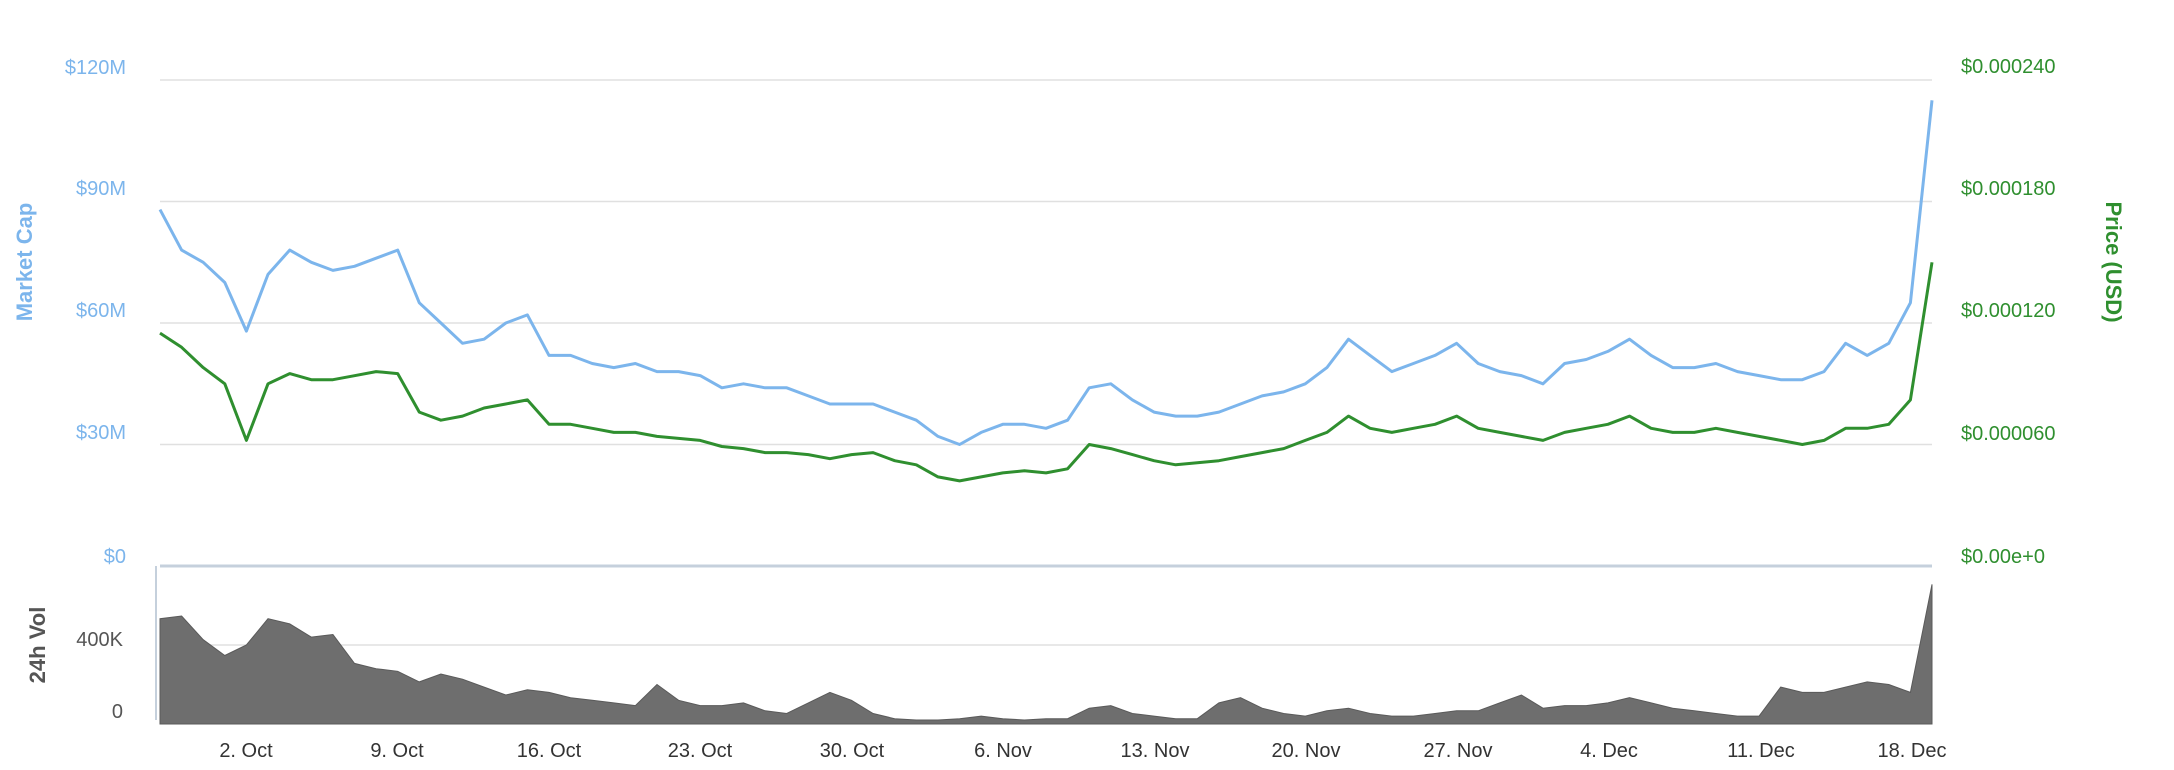  What do you see at coordinates (397, 751) in the screenshot?
I see `x-tick-label: 9. Oct` at bounding box center [397, 751].